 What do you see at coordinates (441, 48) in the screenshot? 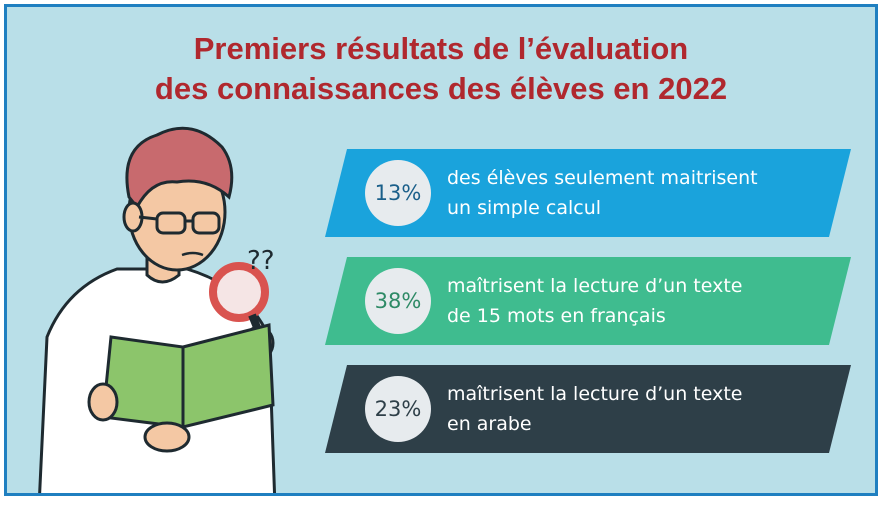
I see `title-line-1: Premiers résultats de l’évaluation` at bounding box center [441, 48].